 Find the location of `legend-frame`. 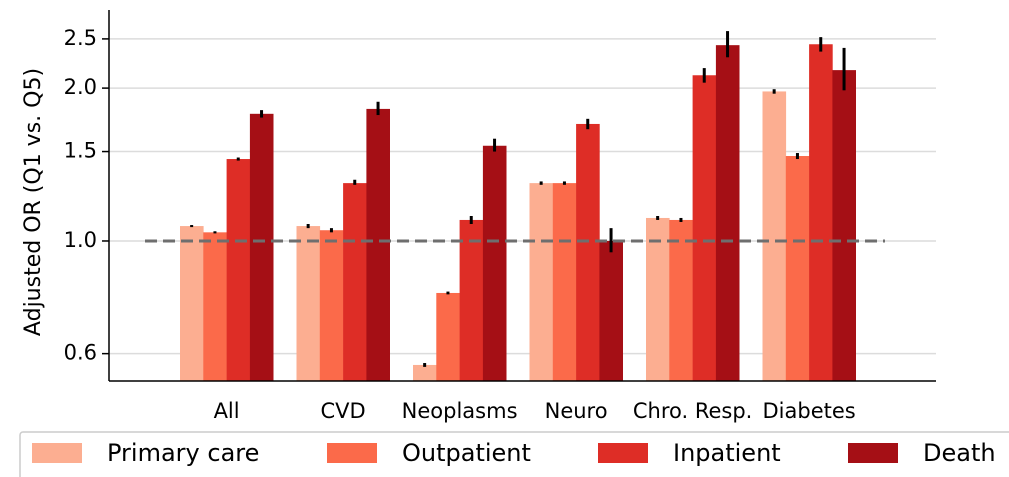

legend-frame is located at coordinates (514, 454).